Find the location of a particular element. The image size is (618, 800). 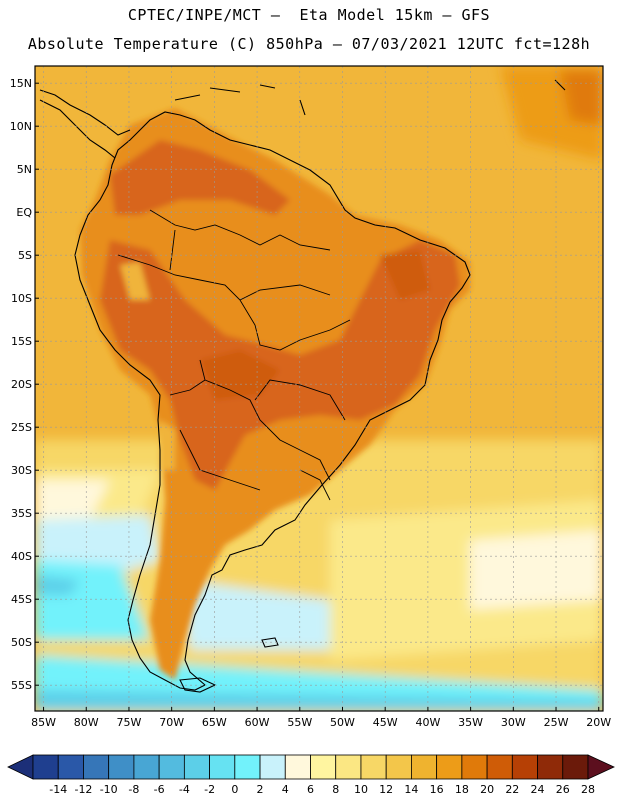

lon-label-60w: 60W is located at coordinates (257, 722).